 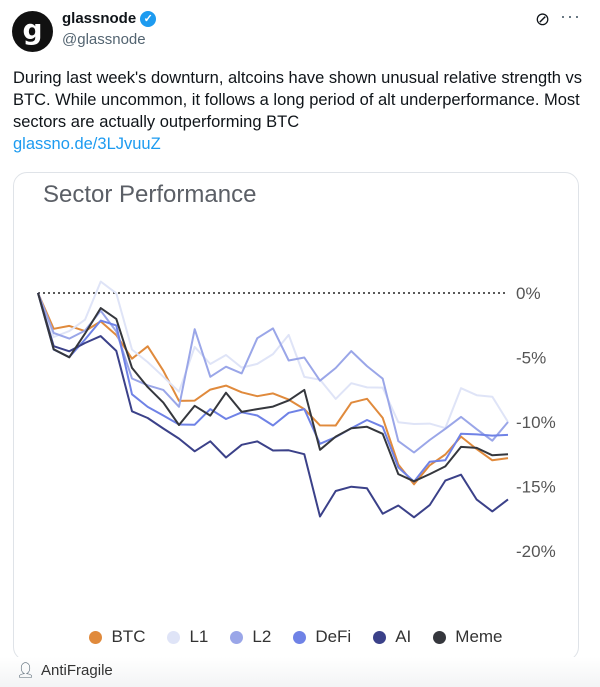 I want to click on y-tick-label: -5%, so click(x=531, y=358).